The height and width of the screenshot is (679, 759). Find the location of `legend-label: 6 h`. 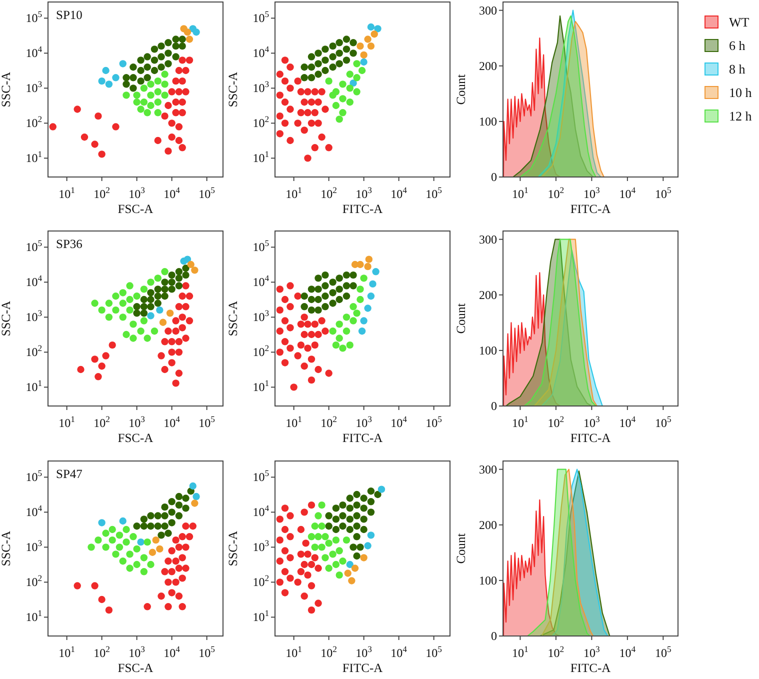

legend-label: 6 h is located at coordinates (737, 45).